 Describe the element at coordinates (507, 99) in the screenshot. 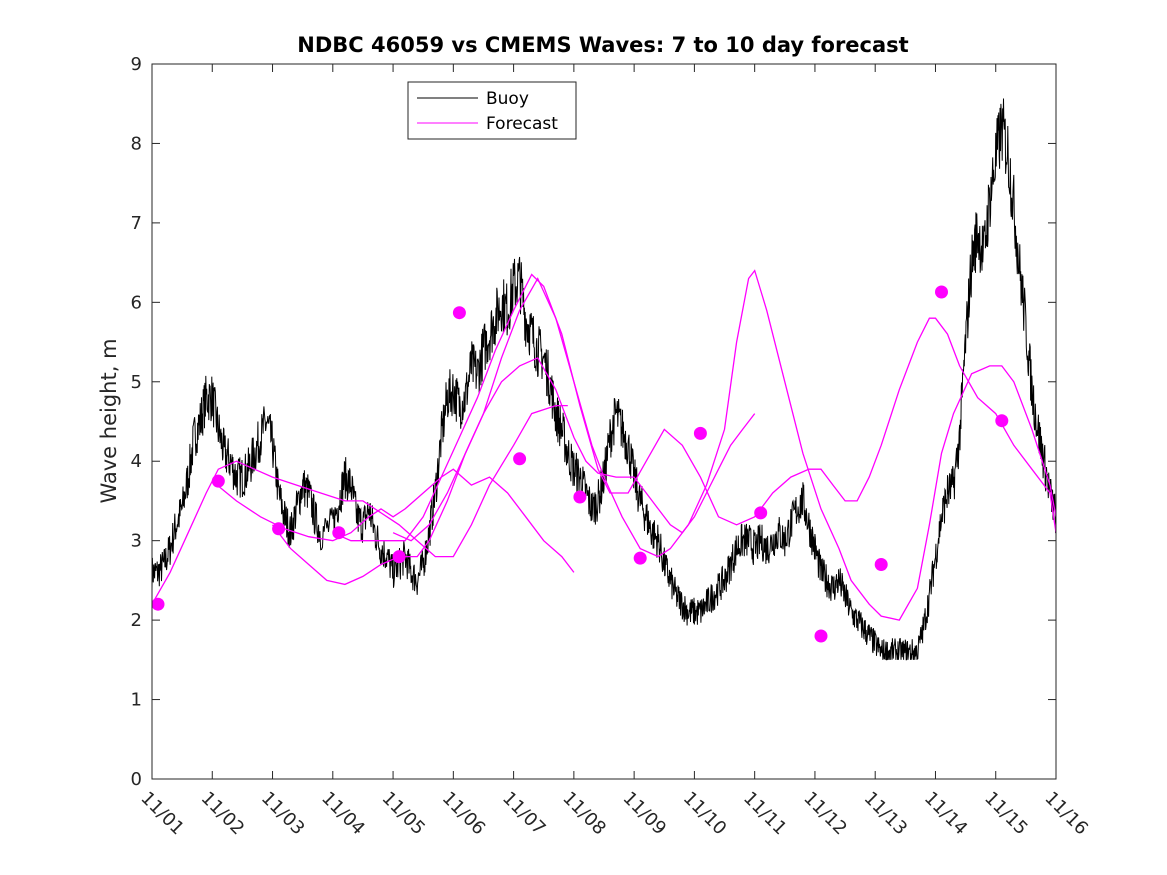

I see `legend-label-buoy: Buoy` at that location.